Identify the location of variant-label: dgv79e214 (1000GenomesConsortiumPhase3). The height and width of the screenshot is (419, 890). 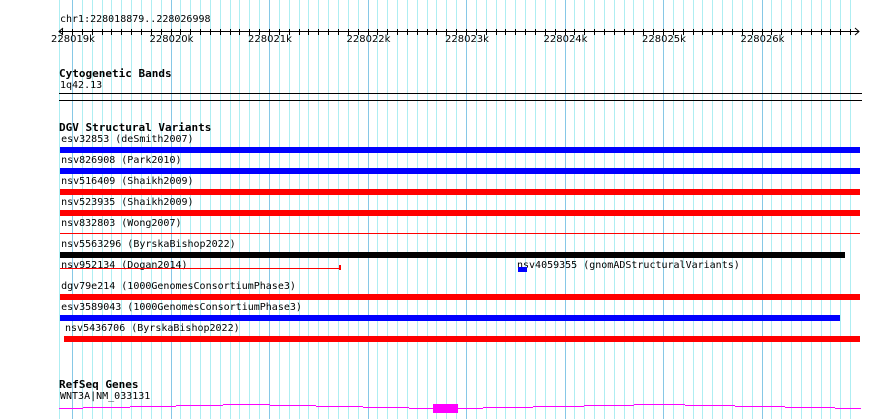
(178, 286).